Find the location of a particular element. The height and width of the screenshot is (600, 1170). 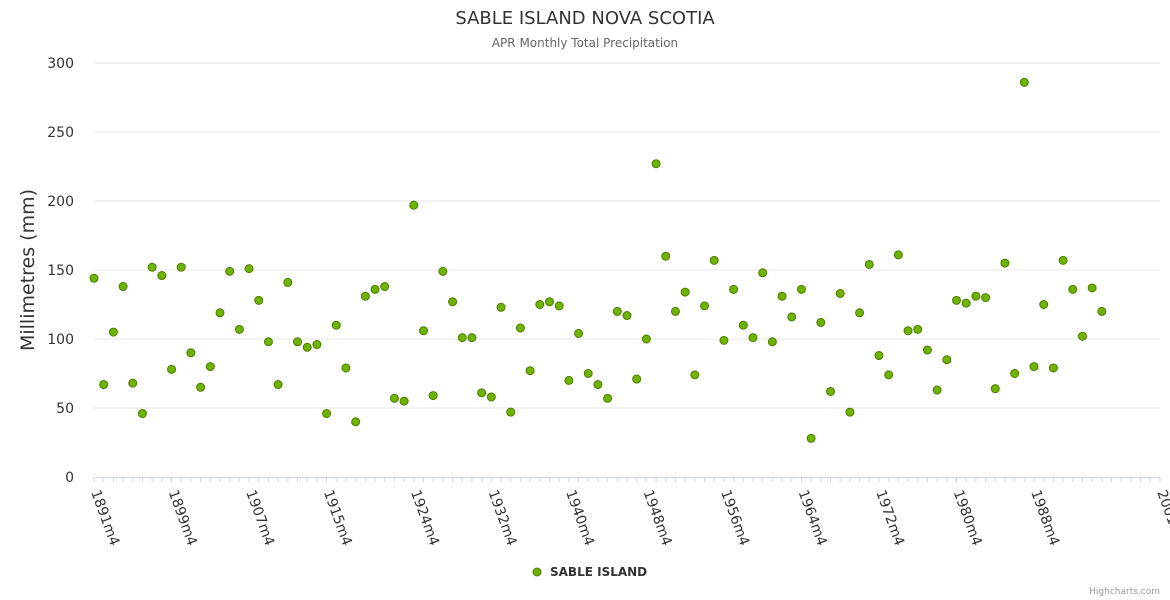

credits-link: Highcharts.com is located at coordinates (1124, 592).